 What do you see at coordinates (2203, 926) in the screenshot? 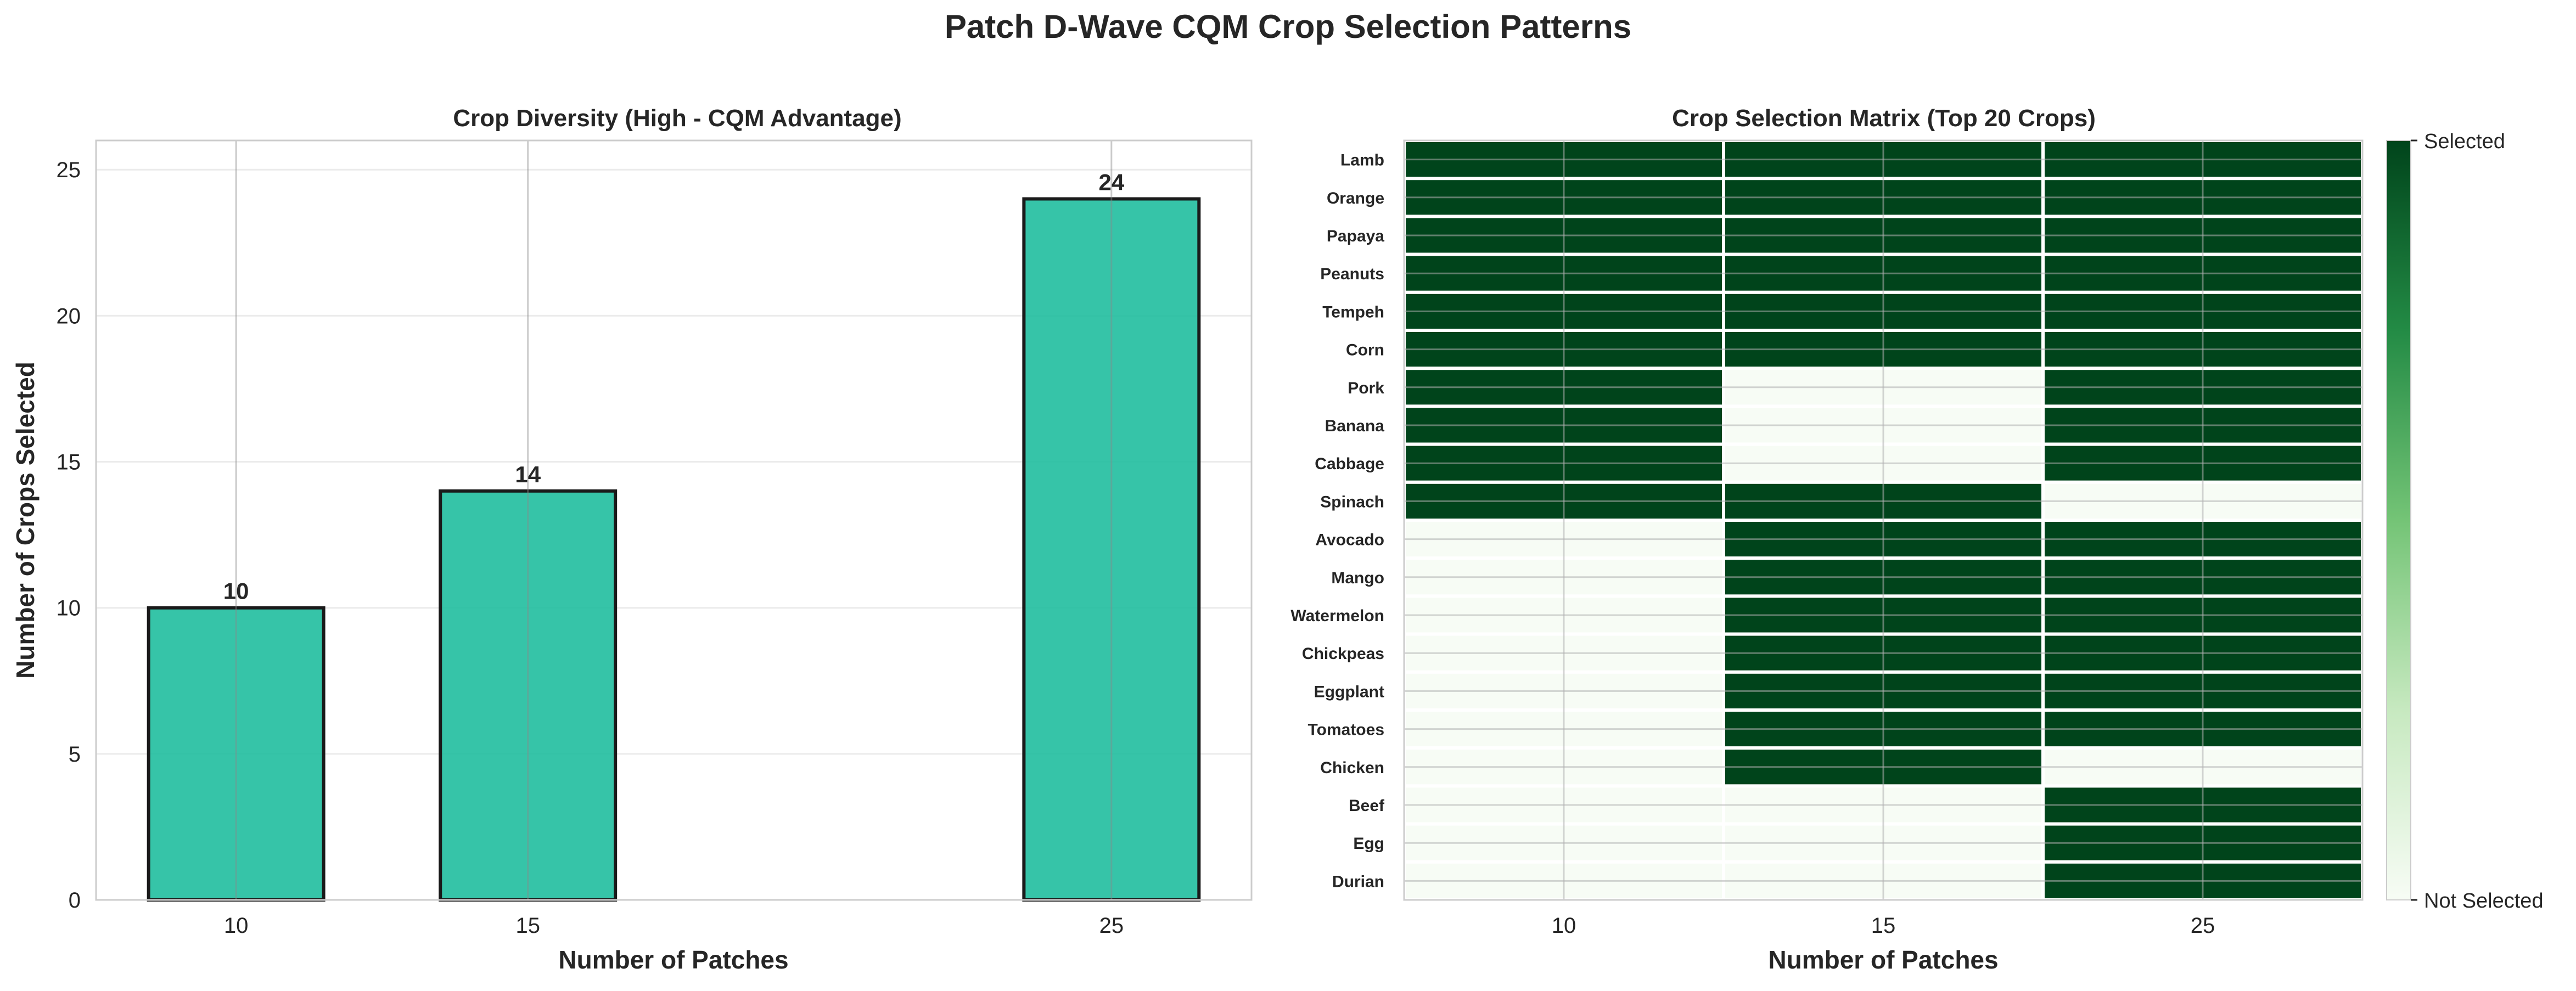
I see `heatmap-column-label: 25` at bounding box center [2203, 926].